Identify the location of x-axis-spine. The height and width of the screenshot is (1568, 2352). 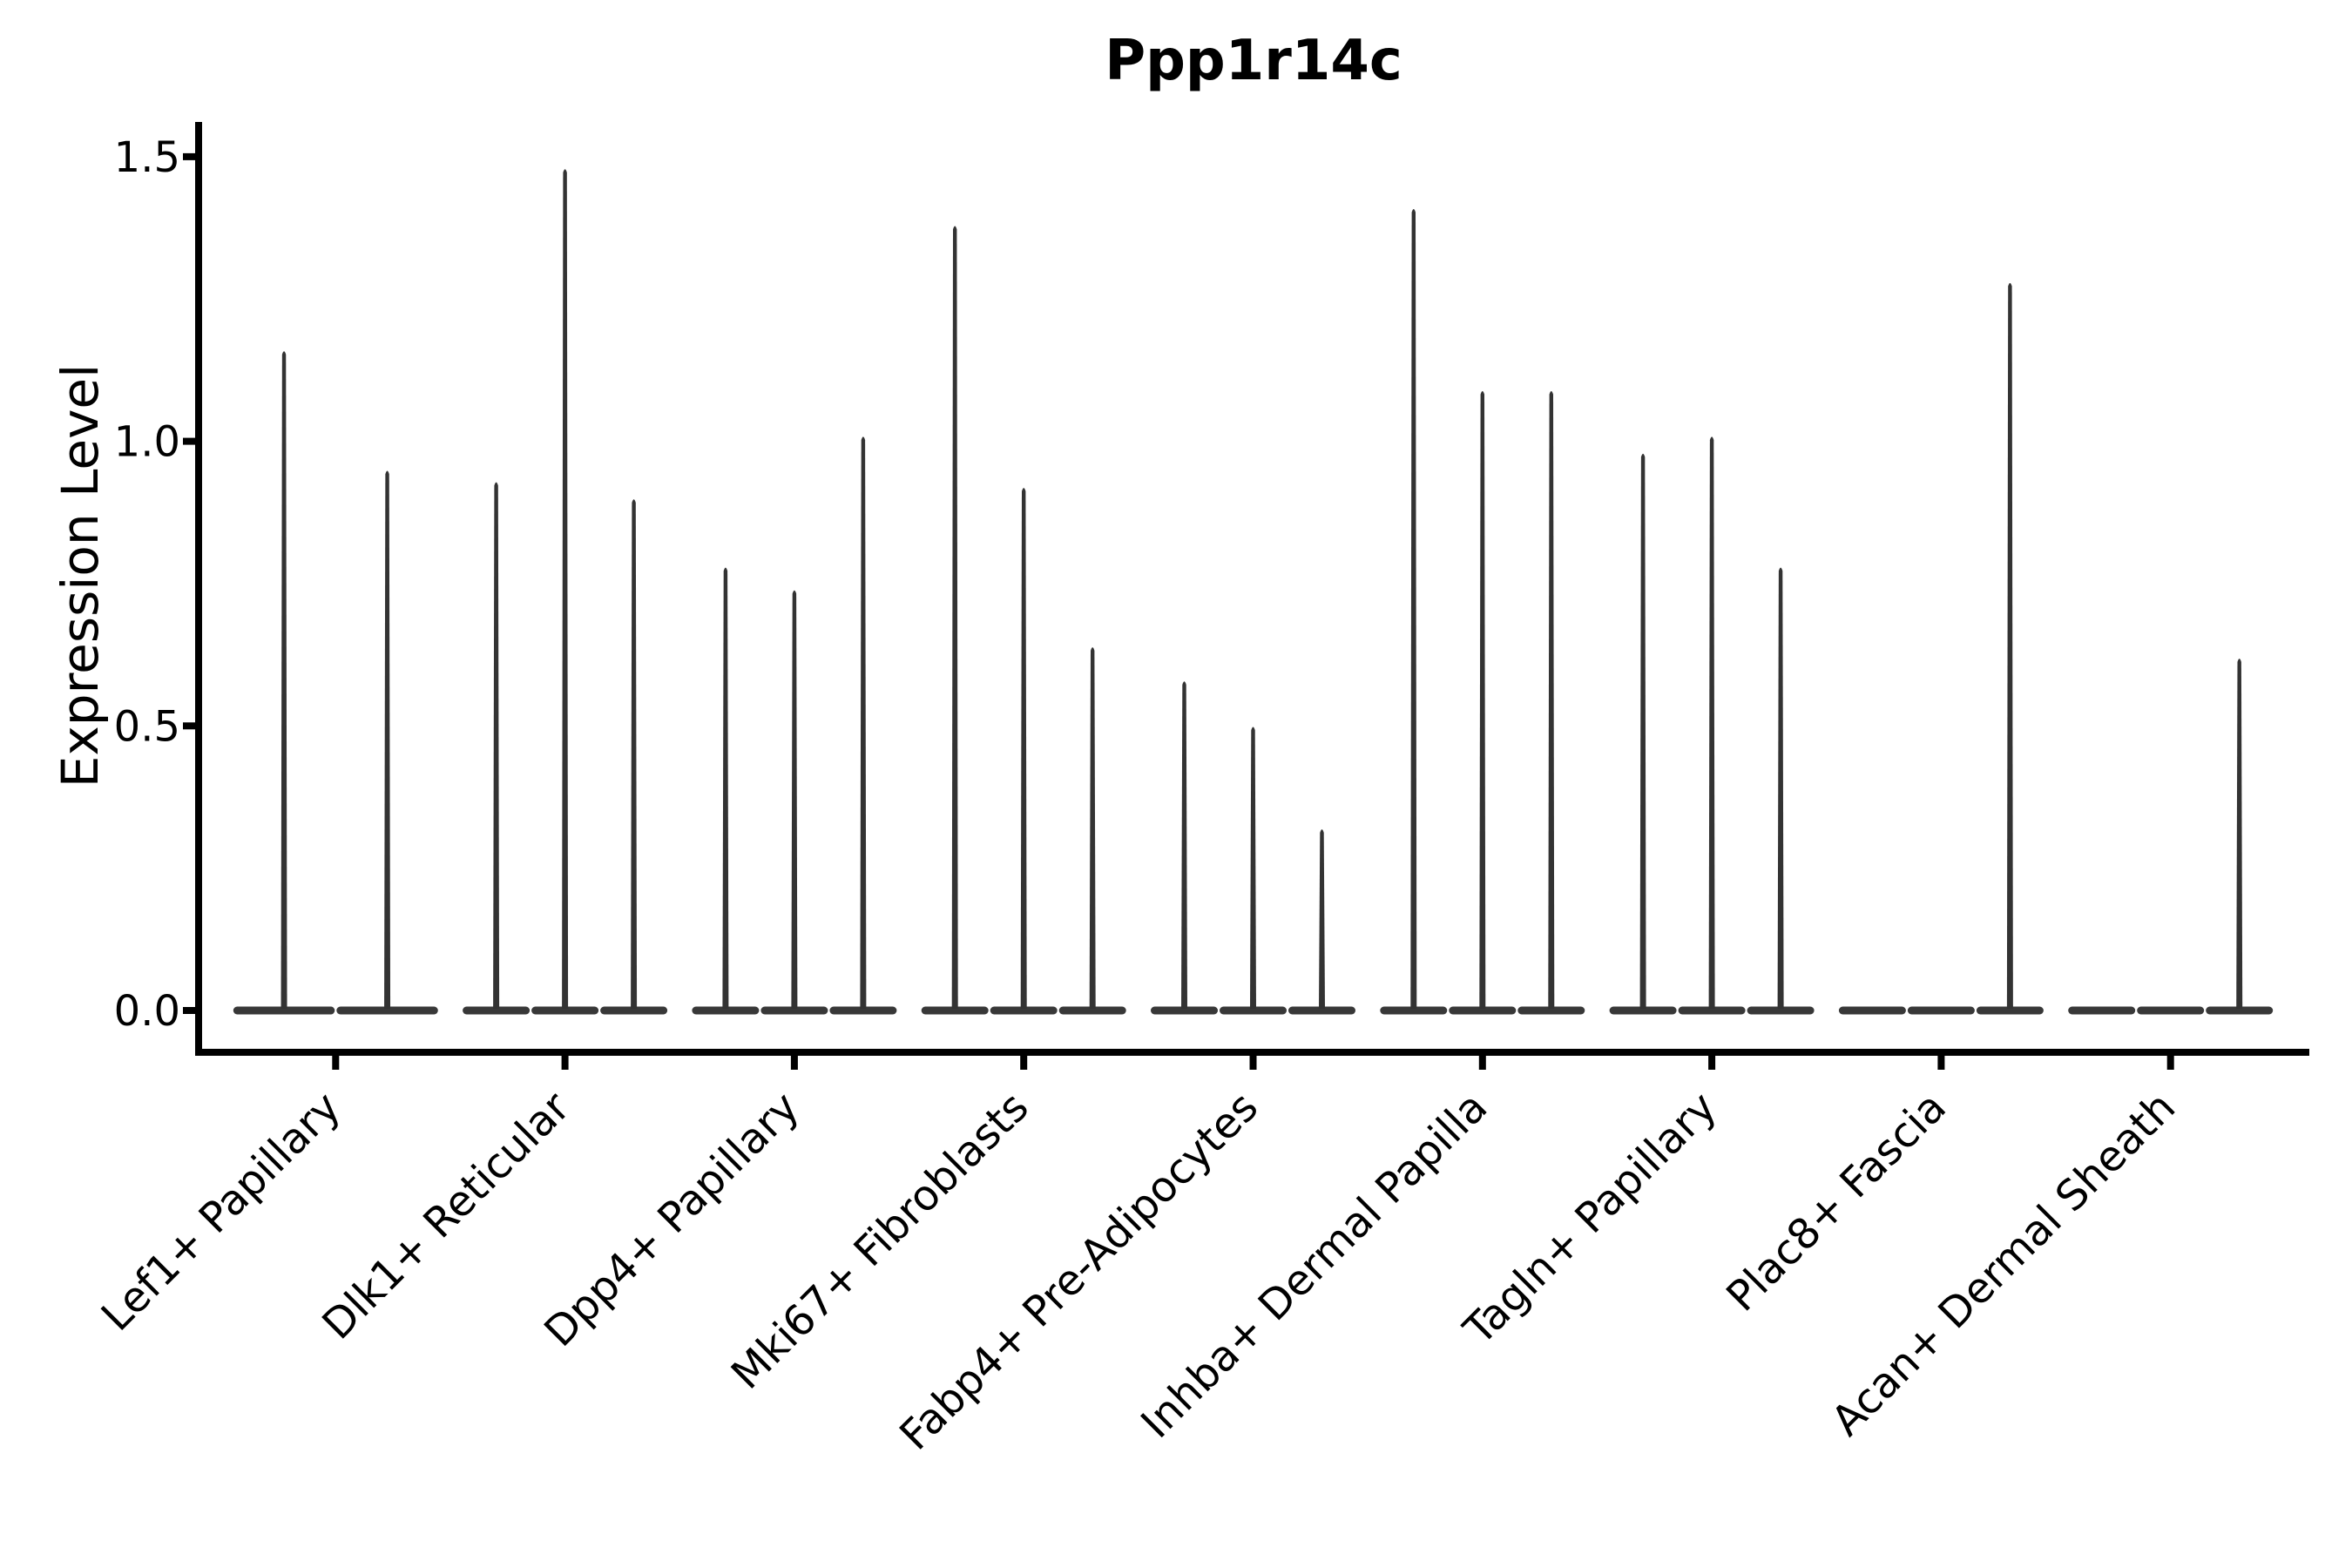
(1252, 1053).